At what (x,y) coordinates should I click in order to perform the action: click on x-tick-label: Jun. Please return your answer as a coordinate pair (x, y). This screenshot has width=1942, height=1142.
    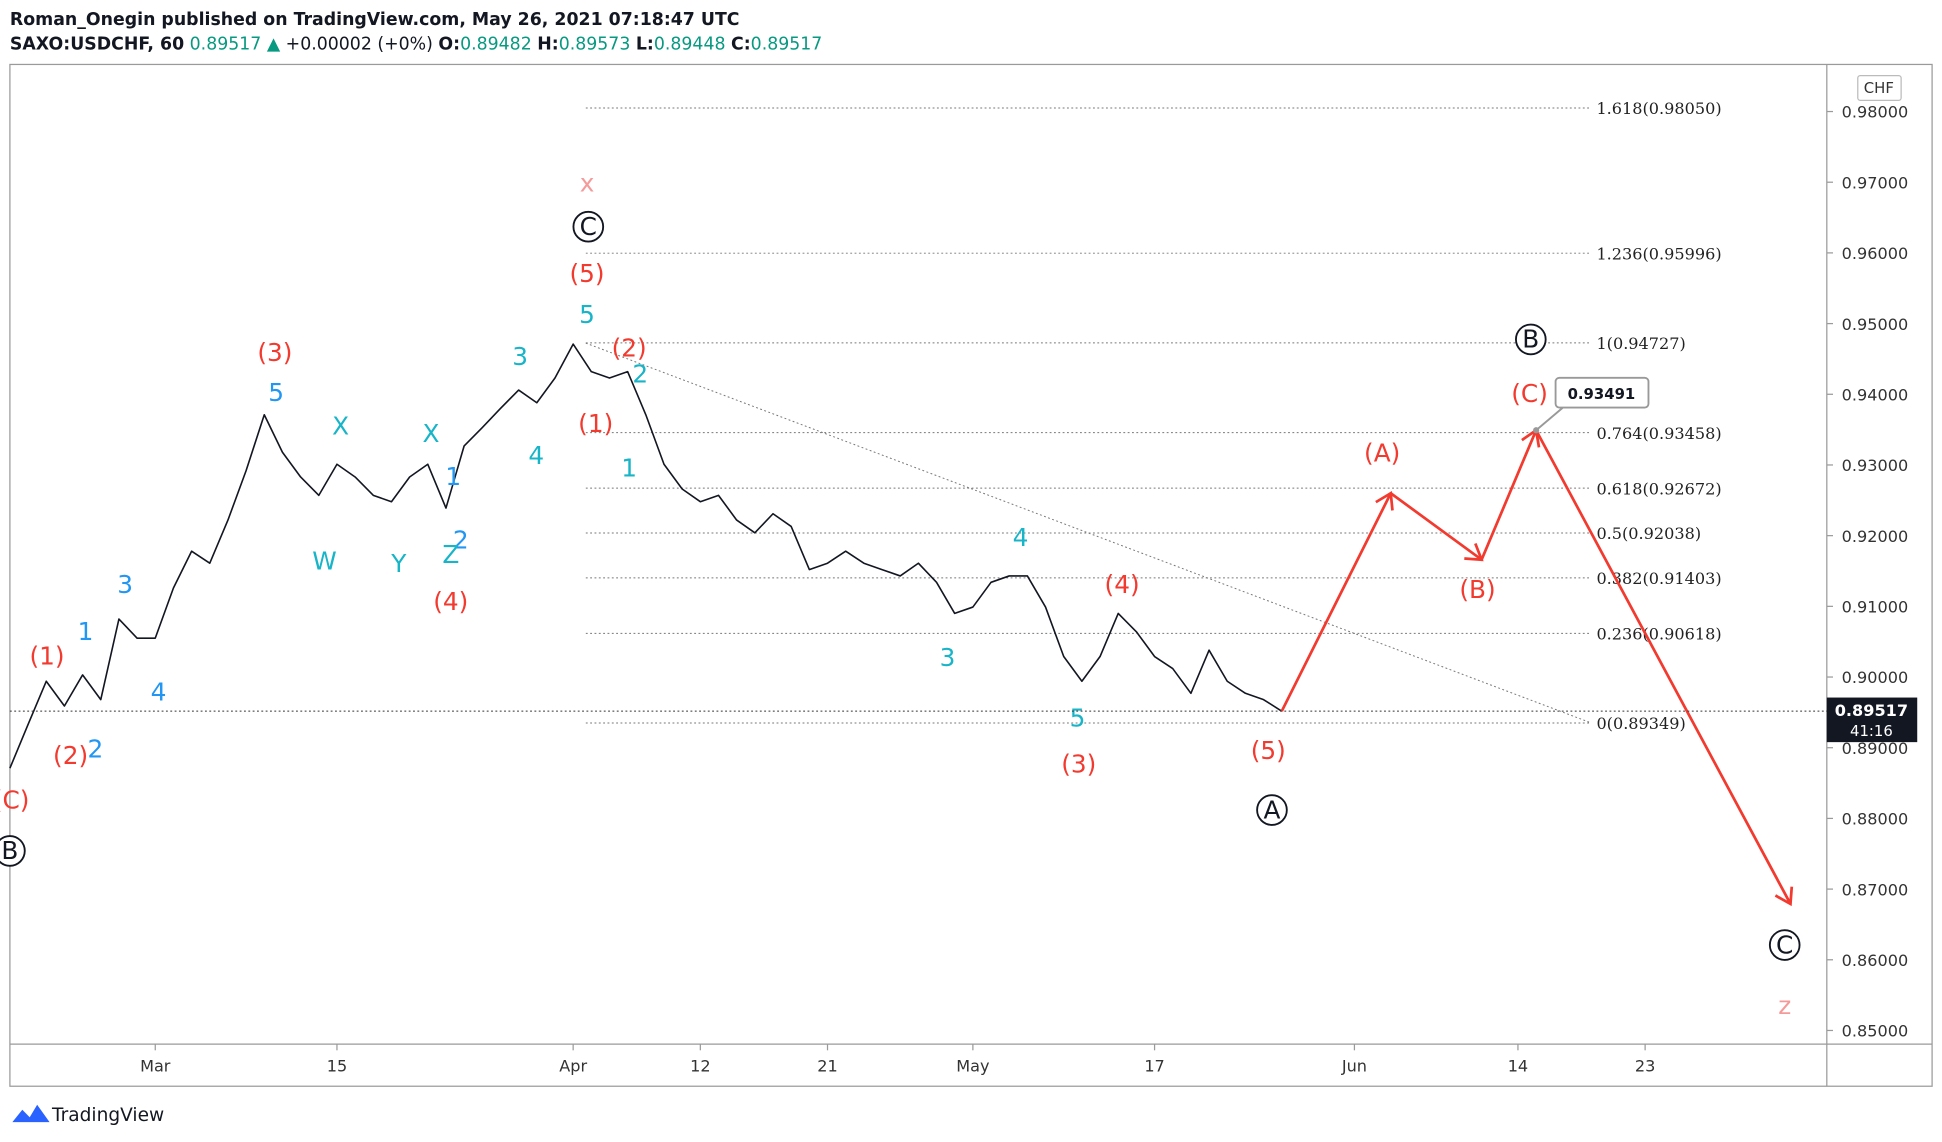
    Looking at the image, I should click on (1354, 1065).